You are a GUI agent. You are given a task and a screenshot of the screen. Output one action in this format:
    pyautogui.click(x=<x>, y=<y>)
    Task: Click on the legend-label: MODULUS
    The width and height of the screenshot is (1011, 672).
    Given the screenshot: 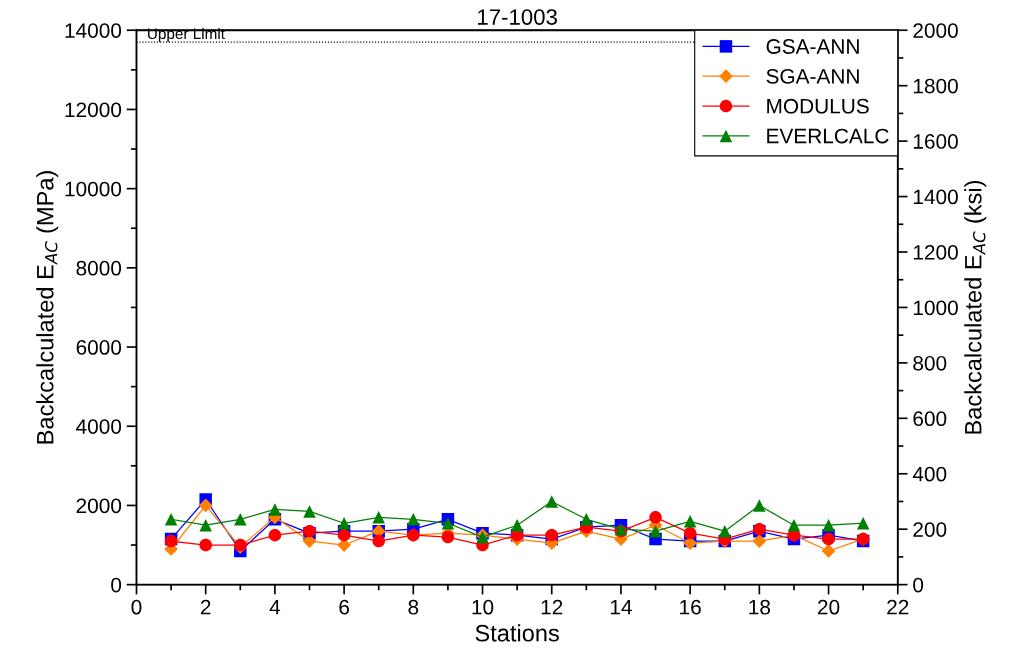 What is the action you would take?
    pyautogui.click(x=818, y=106)
    